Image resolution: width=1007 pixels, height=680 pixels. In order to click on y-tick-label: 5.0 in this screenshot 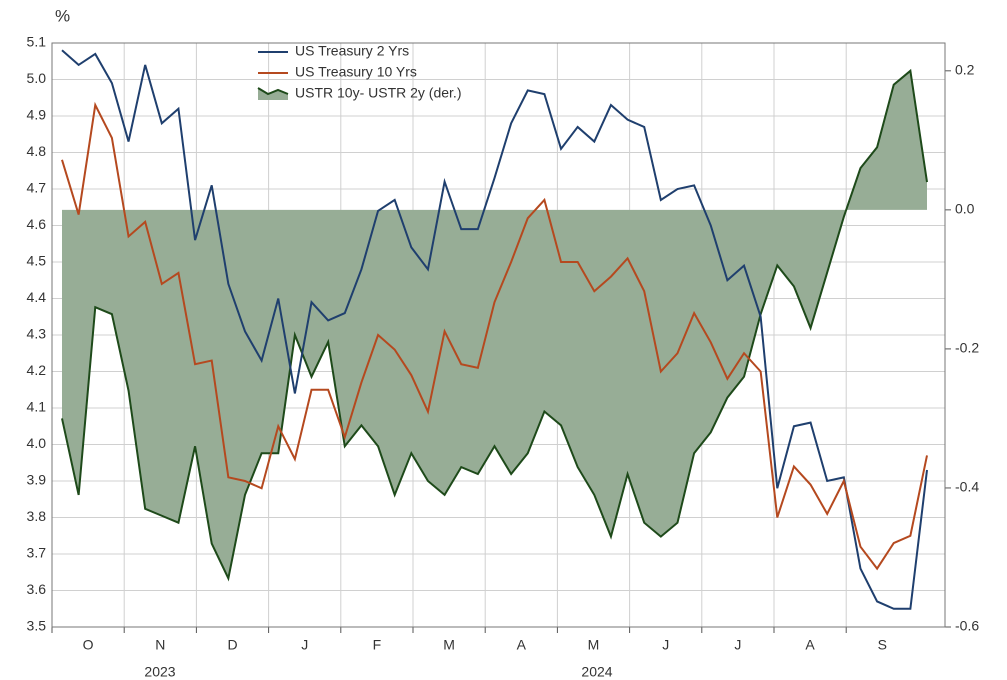, I will do `click(37, 78)`.